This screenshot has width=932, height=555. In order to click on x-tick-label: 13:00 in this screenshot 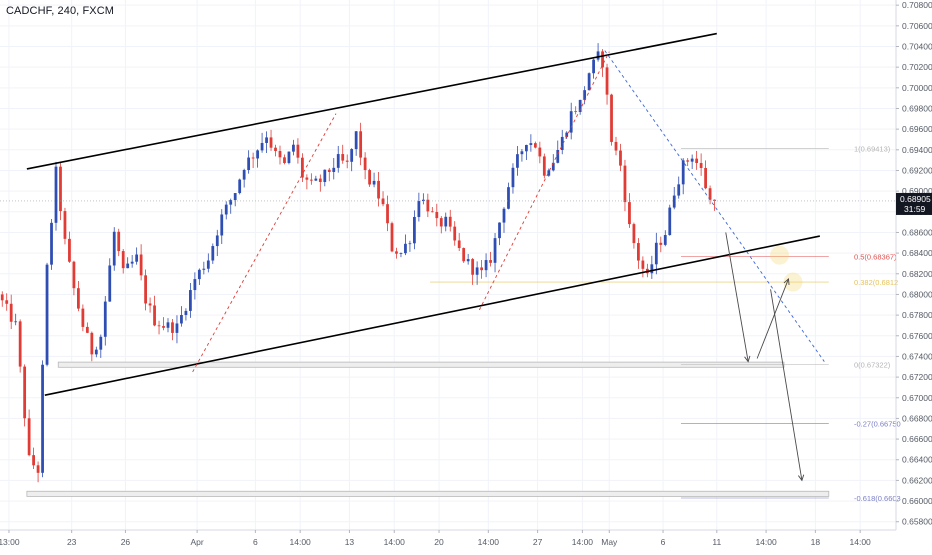, I will do `click(10, 542)`.